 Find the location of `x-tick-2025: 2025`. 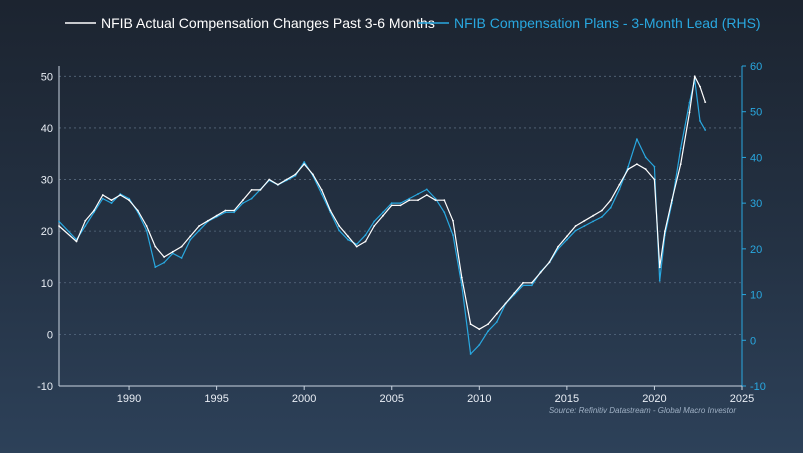

x-tick-2025: 2025 is located at coordinates (742, 399).